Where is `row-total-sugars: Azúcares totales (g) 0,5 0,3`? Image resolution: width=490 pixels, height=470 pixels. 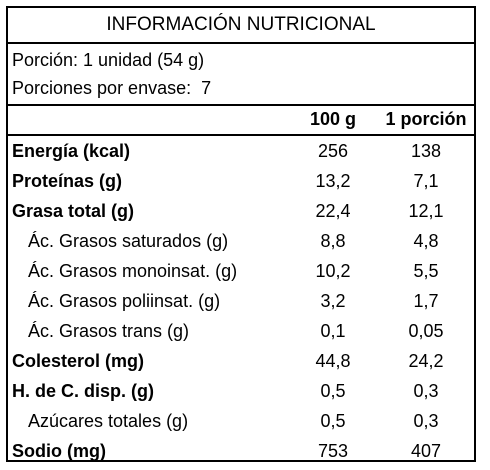 row-total-sugars: Azúcares totales (g) 0,5 0,3 is located at coordinates (241, 421).